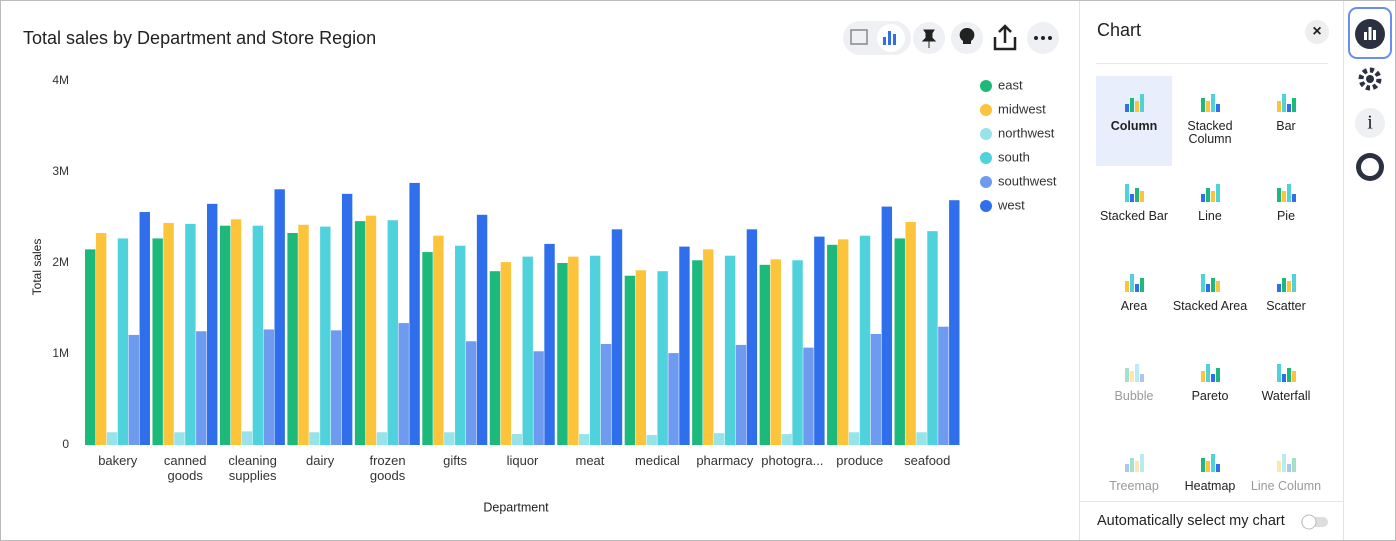 Image resolution: width=1396 pixels, height=541 pixels. I want to click on chart-type-option: Scatter, so click(1286, 301).